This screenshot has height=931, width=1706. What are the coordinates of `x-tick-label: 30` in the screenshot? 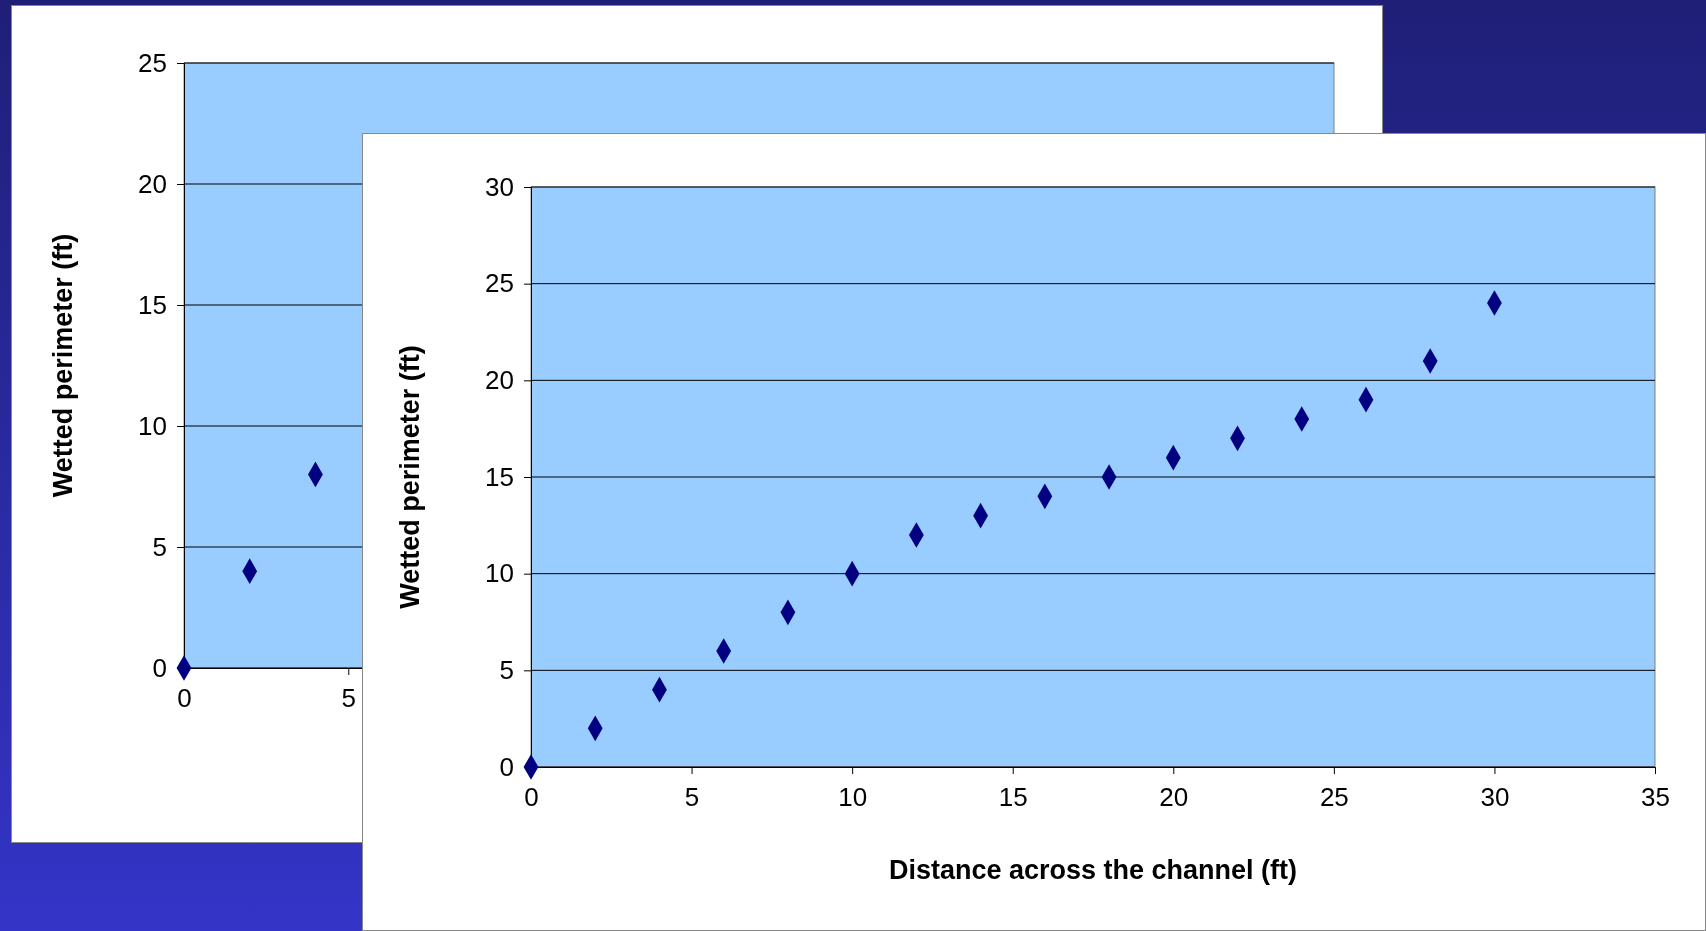 It's located at (1495, 797).